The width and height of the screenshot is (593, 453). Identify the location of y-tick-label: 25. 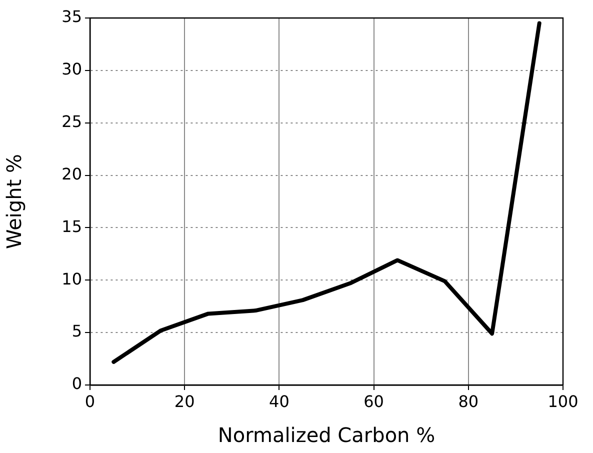
(72, 122).